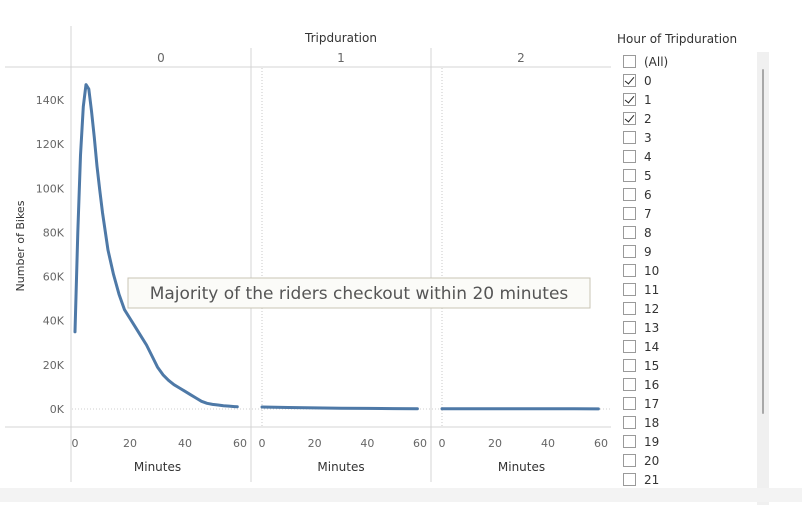 The width and height of the screenshot is (802, 505). Describe the element at coordinates (651, 461) in the screenshot. I see `filter-item-label: 20` at that location.